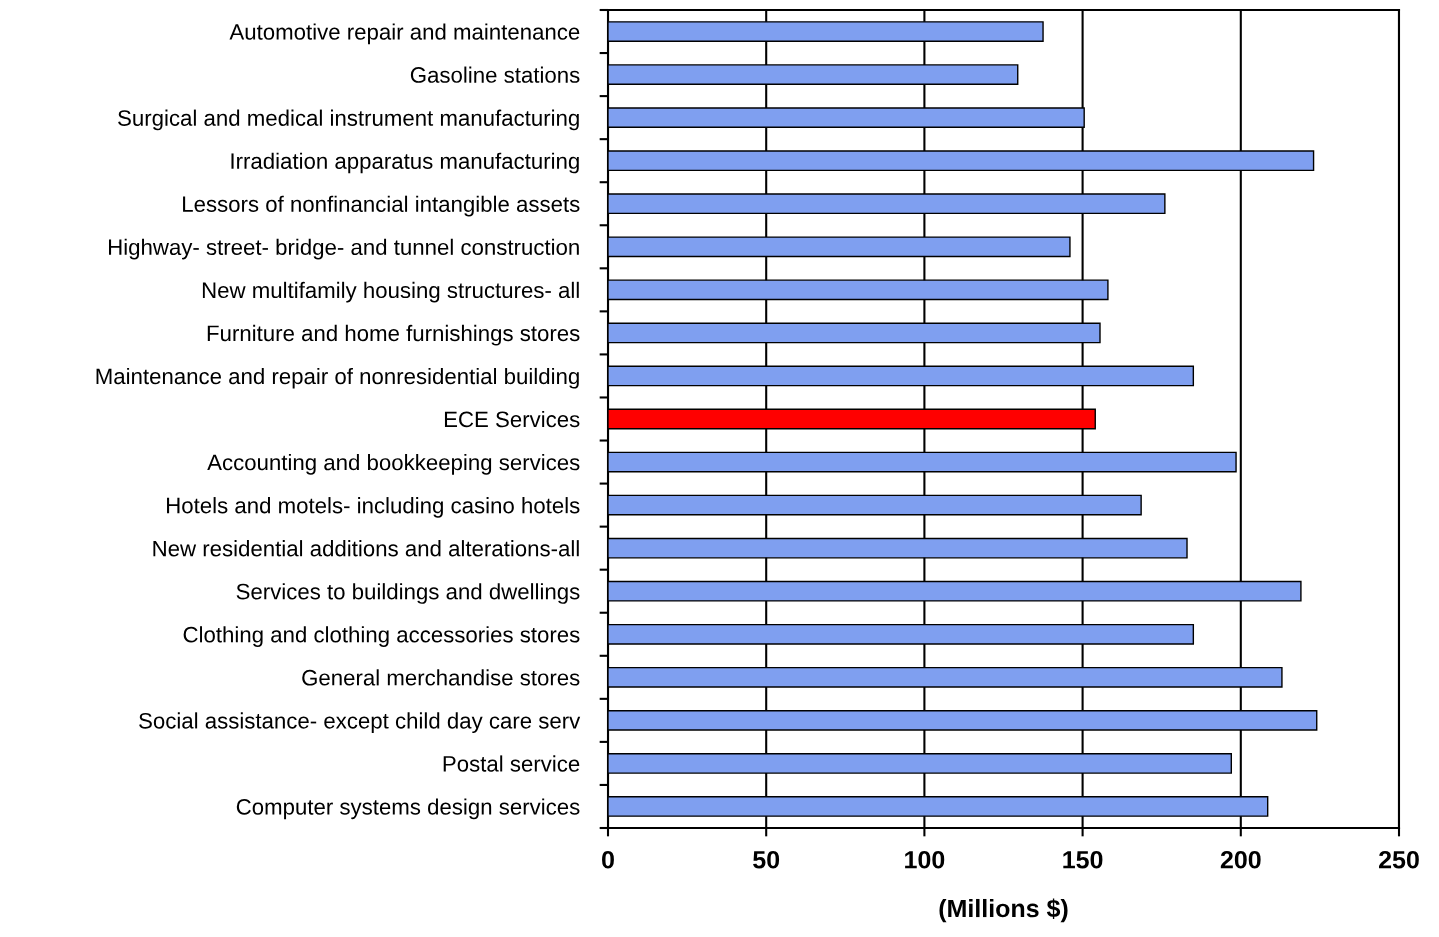  Describe the element at coordinates (511, 763) in the screenshot. I see `y-tick-label: Postal service` at that location.